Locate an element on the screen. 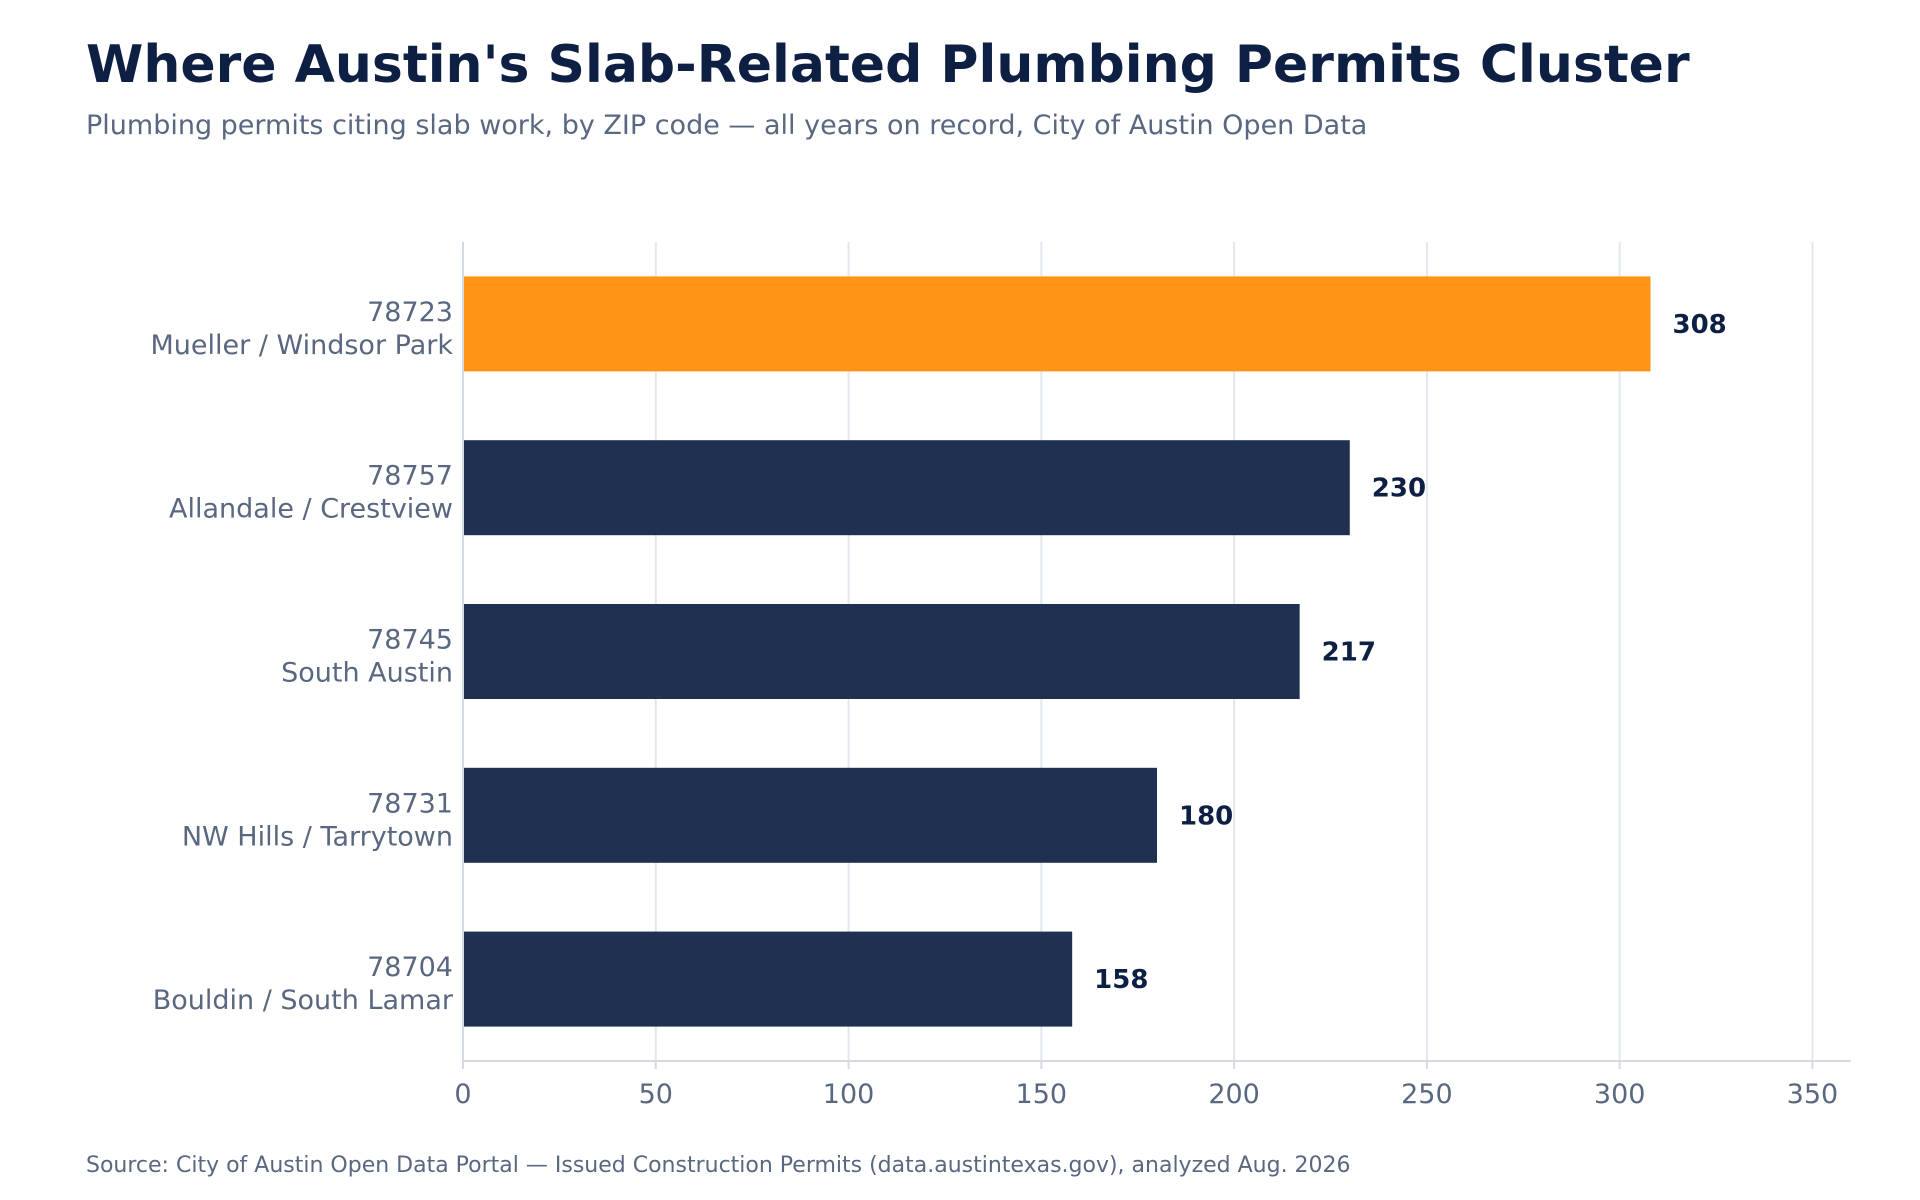 The height and width of the screenshot is (1200, 1920). x-tick-label: 100 is located at coordinates (849, 1094).